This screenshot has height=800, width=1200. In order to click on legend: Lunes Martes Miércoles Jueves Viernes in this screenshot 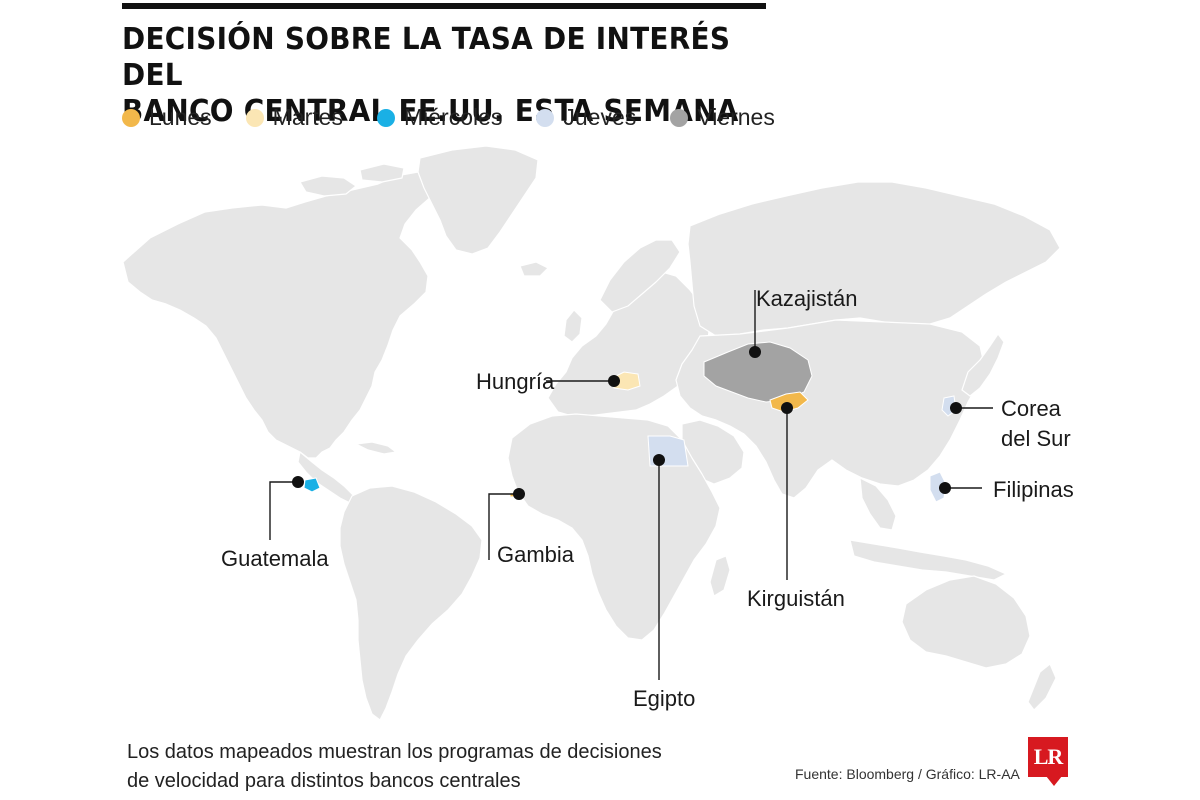, I will do `click(465, 117)`.